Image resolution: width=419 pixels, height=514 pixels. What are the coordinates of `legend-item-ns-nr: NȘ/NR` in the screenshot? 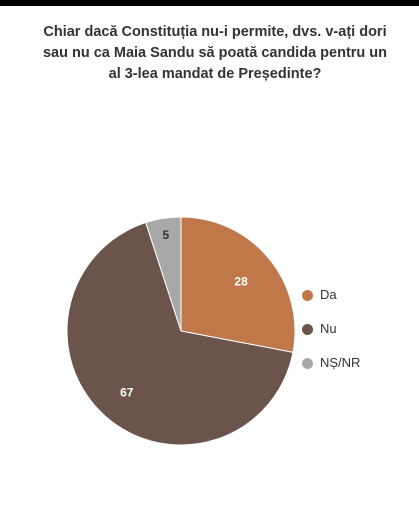 It's located at (353, 363).